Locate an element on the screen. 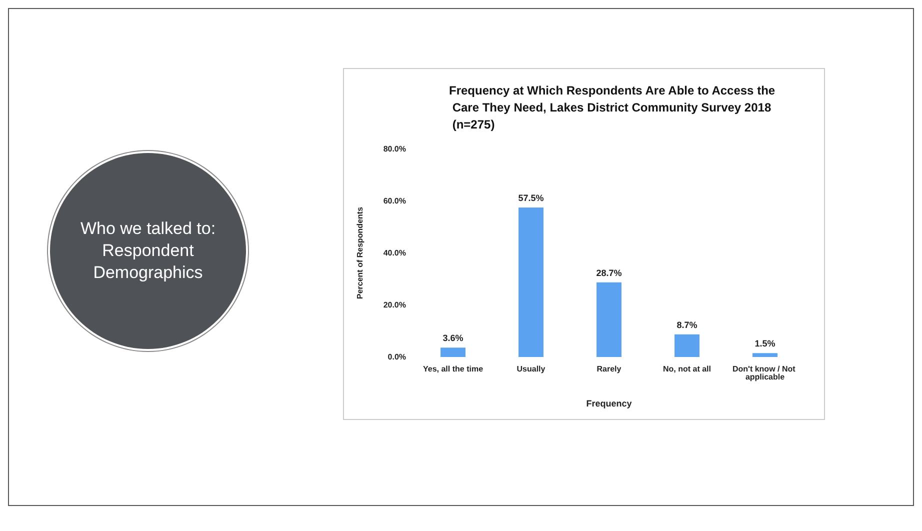 The height and width of the screenshot is (531, 922). x-tick-label: Usually is located at coordinates (531, 369).